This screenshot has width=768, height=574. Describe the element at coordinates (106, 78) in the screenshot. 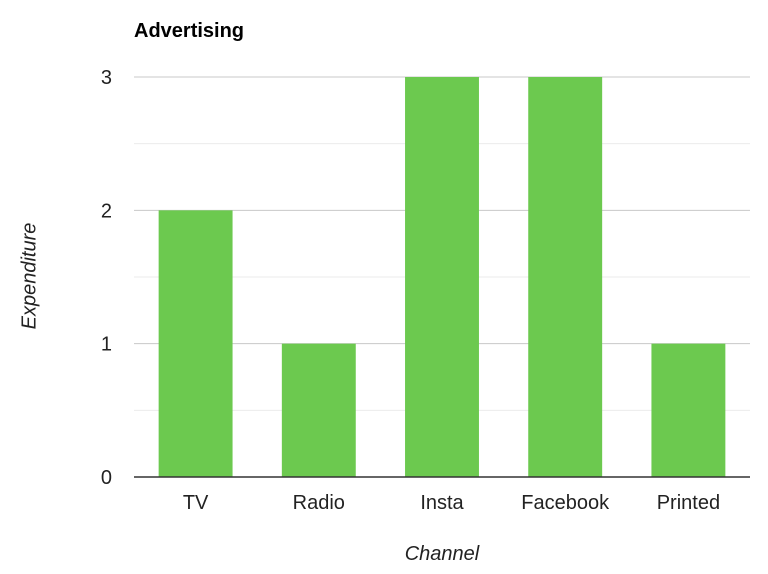

I see `y-tick-label: 3` at that location.